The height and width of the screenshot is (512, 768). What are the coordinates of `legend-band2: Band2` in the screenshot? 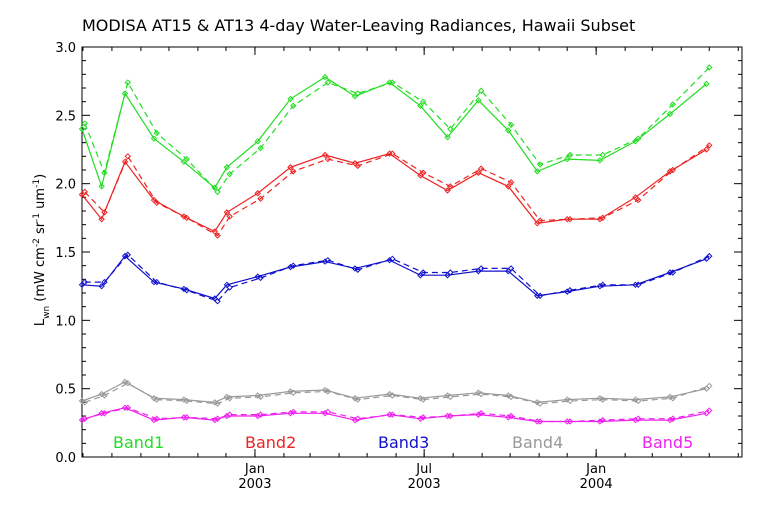 It's located at (270, 442).